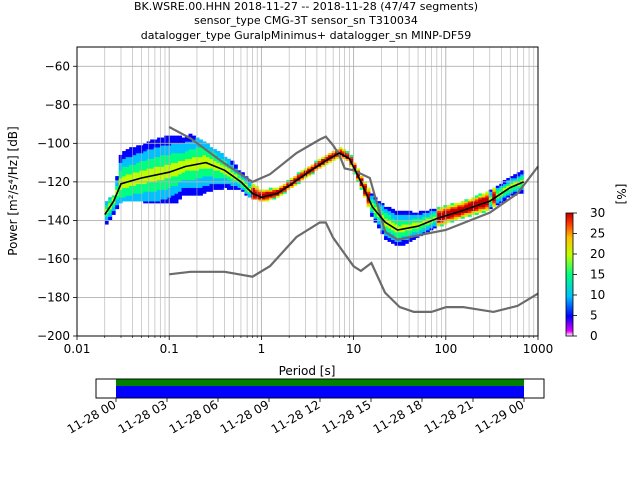 This screenshot has height=484, width=640. What do you see at coordinates (13, 190) in the screenshot?
I see `y-axis-label: Power [m²/s⁴/Hz] [dB]` at bounding box center [13, 190].